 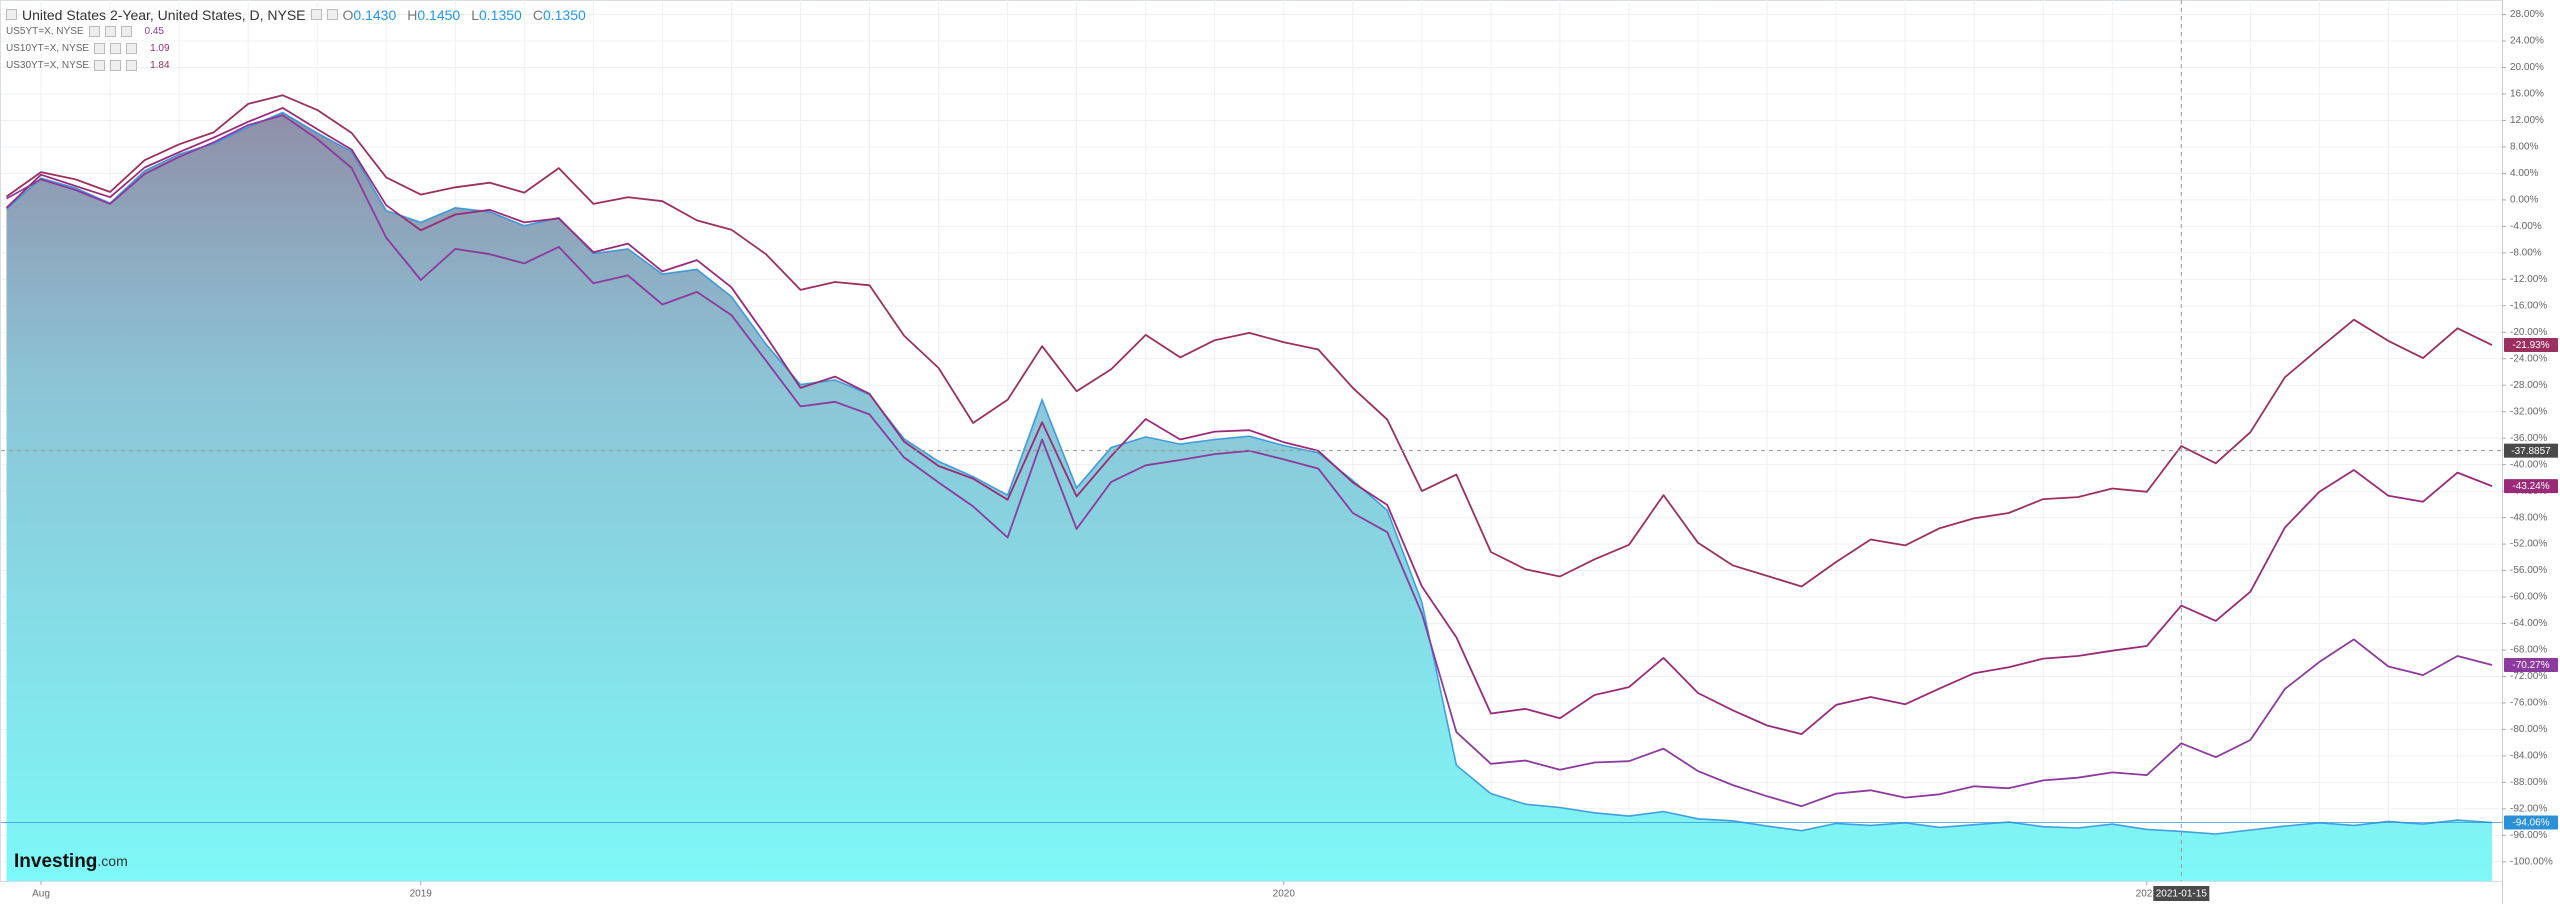 I want to click on crosshair-y-label: -37.8857, so click(x=2531, y=451).